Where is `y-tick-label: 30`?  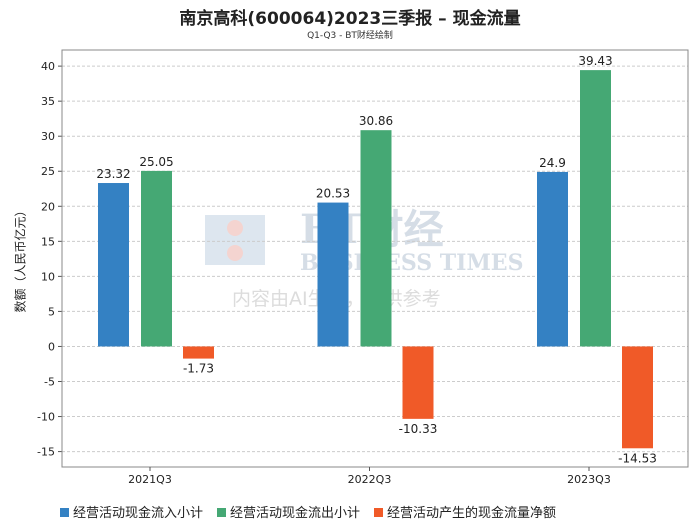 y-tick-label: 30 is located at coordinates (48, 136).